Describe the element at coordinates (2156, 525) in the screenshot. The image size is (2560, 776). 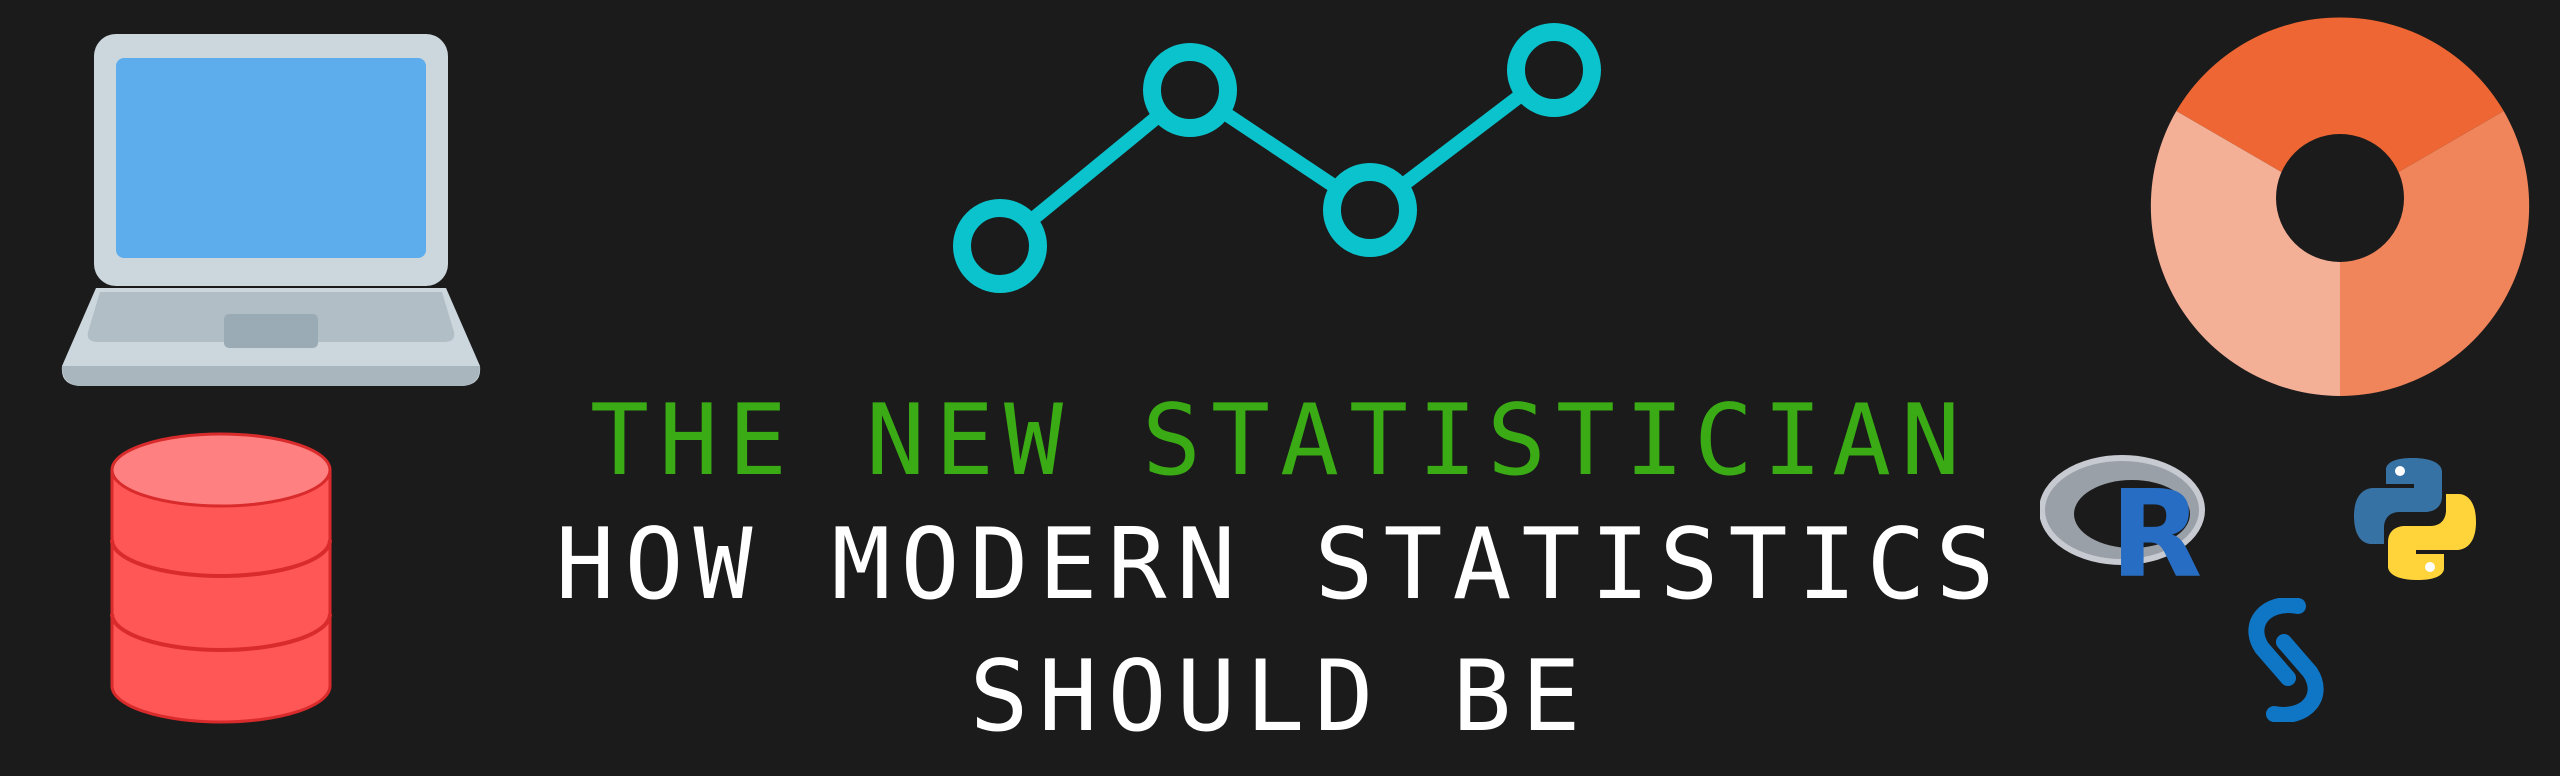
I see `r-logo-letter: R` at that location.